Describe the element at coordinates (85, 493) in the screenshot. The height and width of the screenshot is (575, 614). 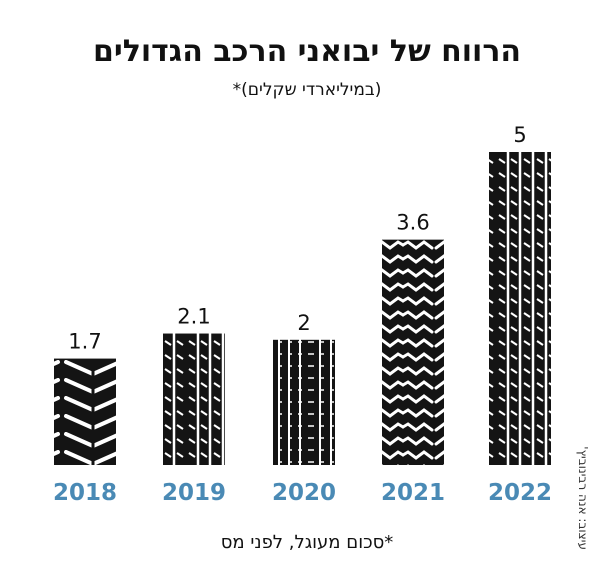
I see `year-label-2018: 2018` at that location.